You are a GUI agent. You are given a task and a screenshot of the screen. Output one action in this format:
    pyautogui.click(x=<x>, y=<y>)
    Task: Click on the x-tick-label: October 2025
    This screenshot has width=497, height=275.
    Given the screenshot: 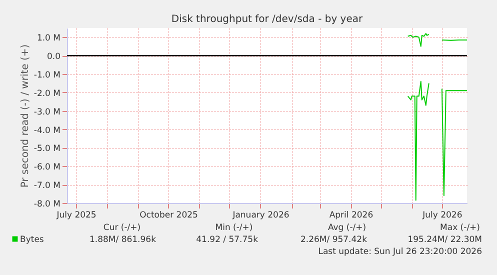 What is the action you would take?
    pyautogui.click(x=169, y=215)
    